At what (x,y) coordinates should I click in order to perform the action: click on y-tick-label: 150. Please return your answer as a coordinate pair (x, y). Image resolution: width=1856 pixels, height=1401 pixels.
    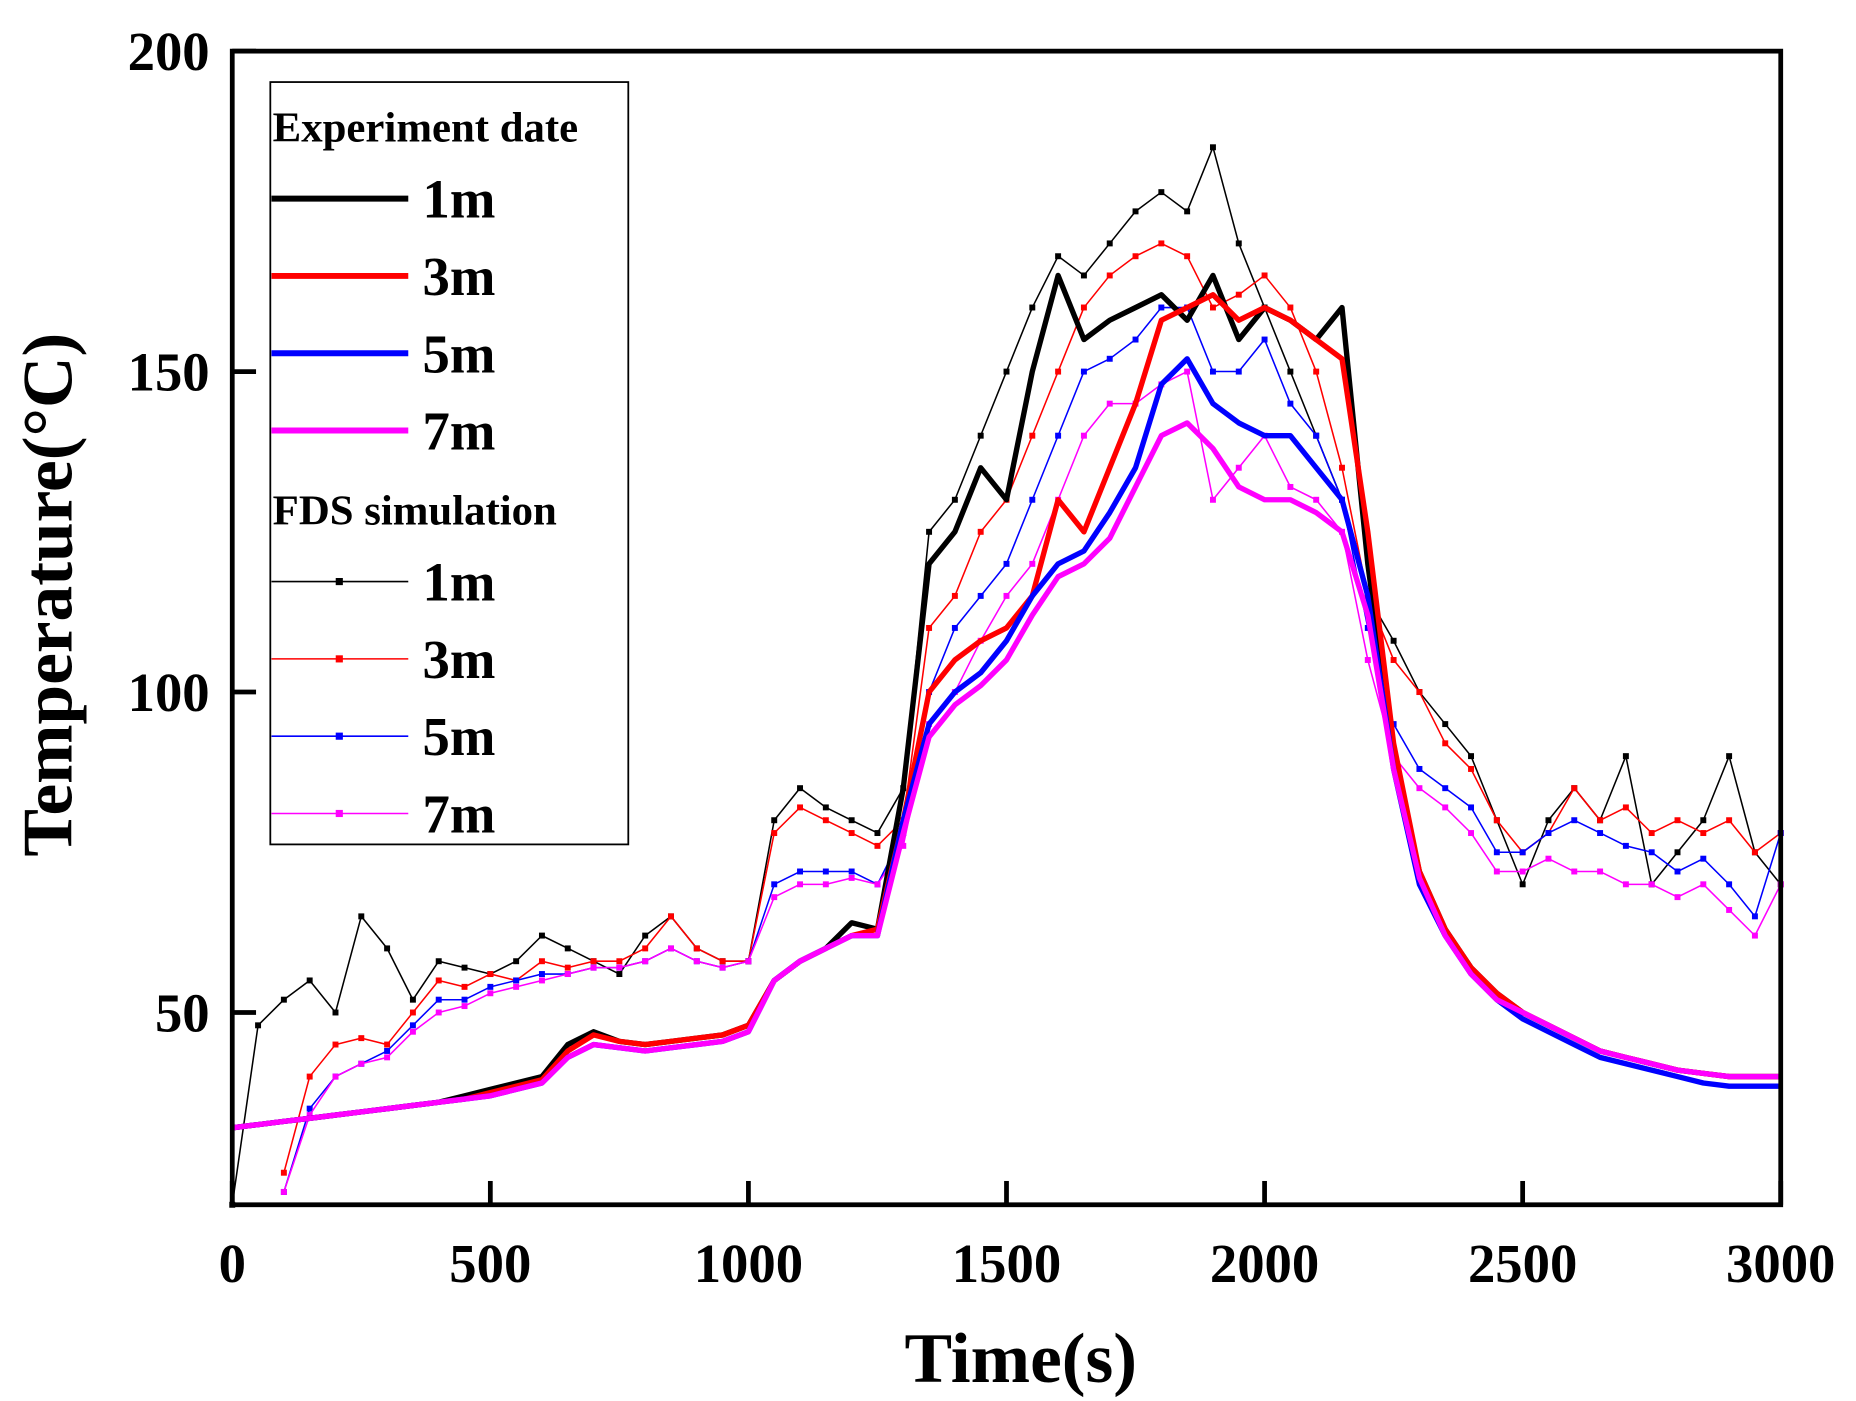
    Looking at the image, I should click on (169, 372).